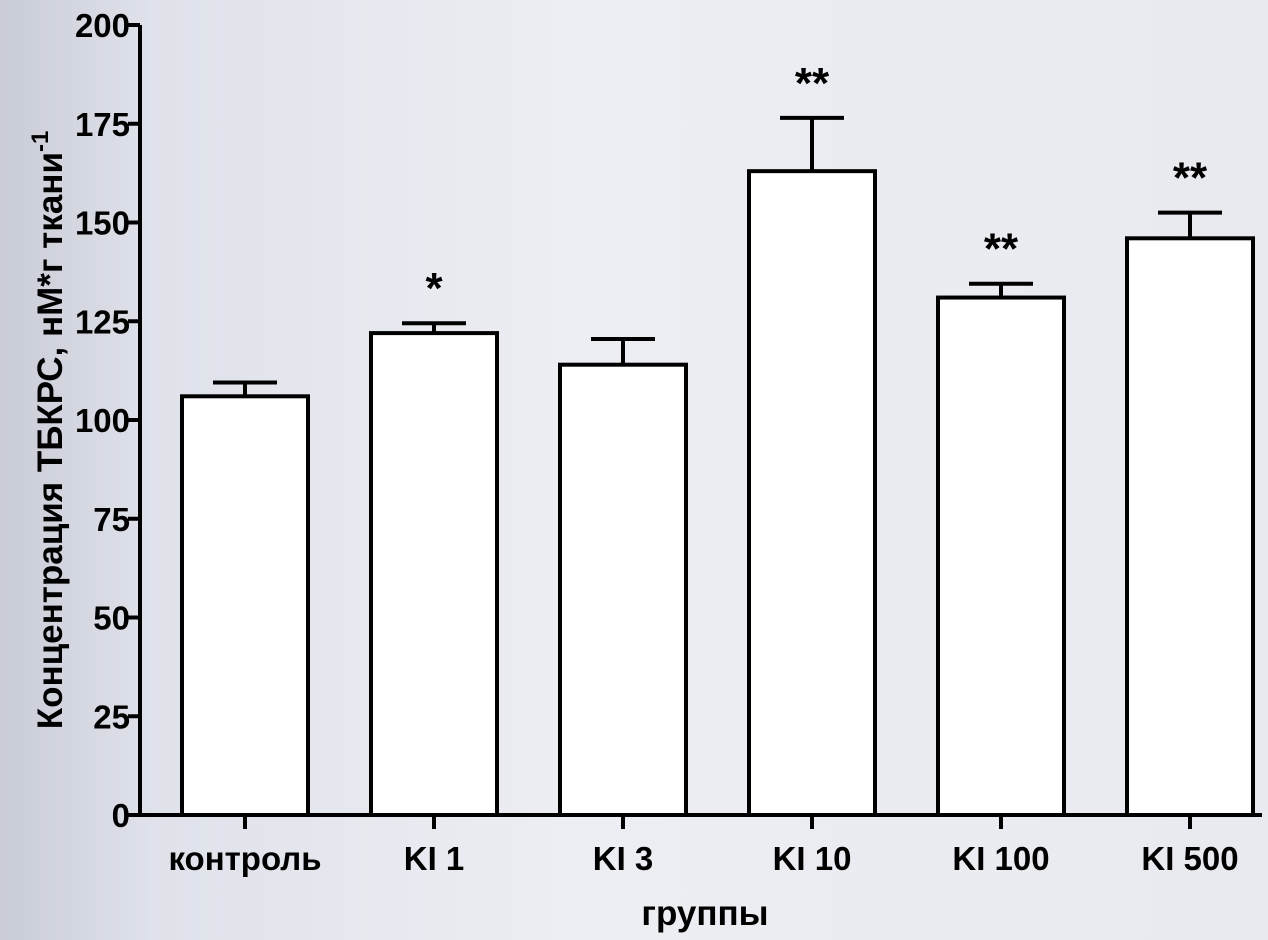 This screenshot has height=940, width=1268. Describe the element at coordinates (111, 618) in the screenshot. I see `y-tick-label: 50` at that location.